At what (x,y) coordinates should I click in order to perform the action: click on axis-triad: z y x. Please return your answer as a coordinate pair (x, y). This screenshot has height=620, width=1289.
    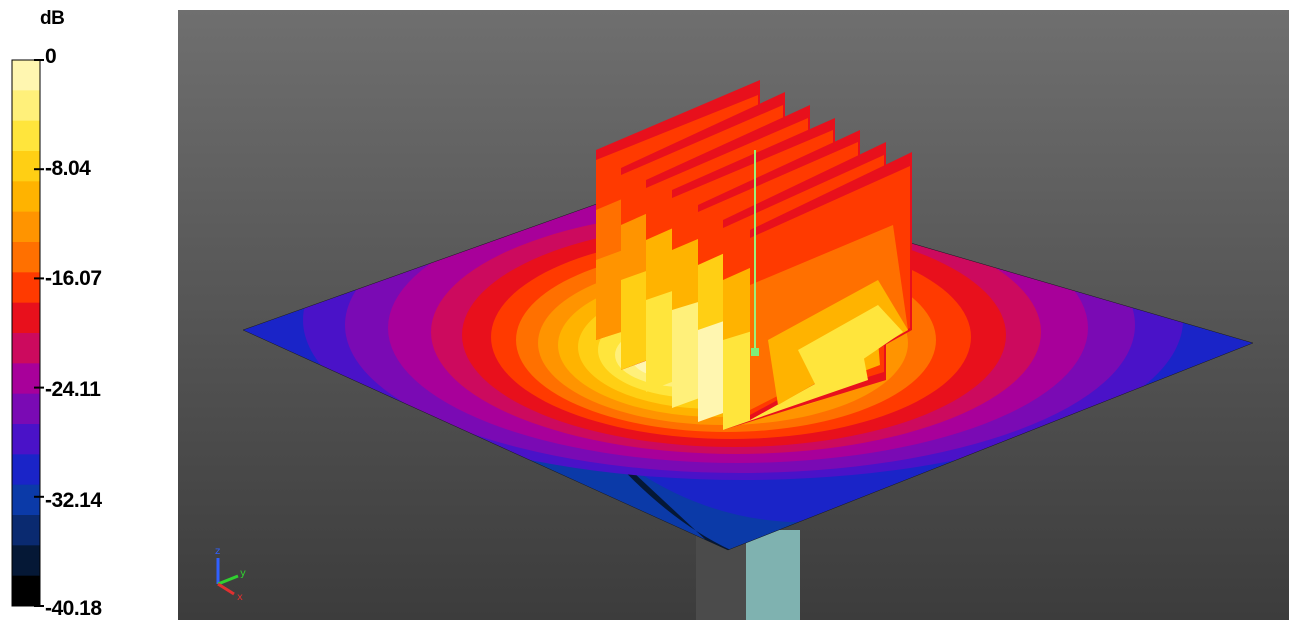
    Looking at the image, I should click on (230, 574).